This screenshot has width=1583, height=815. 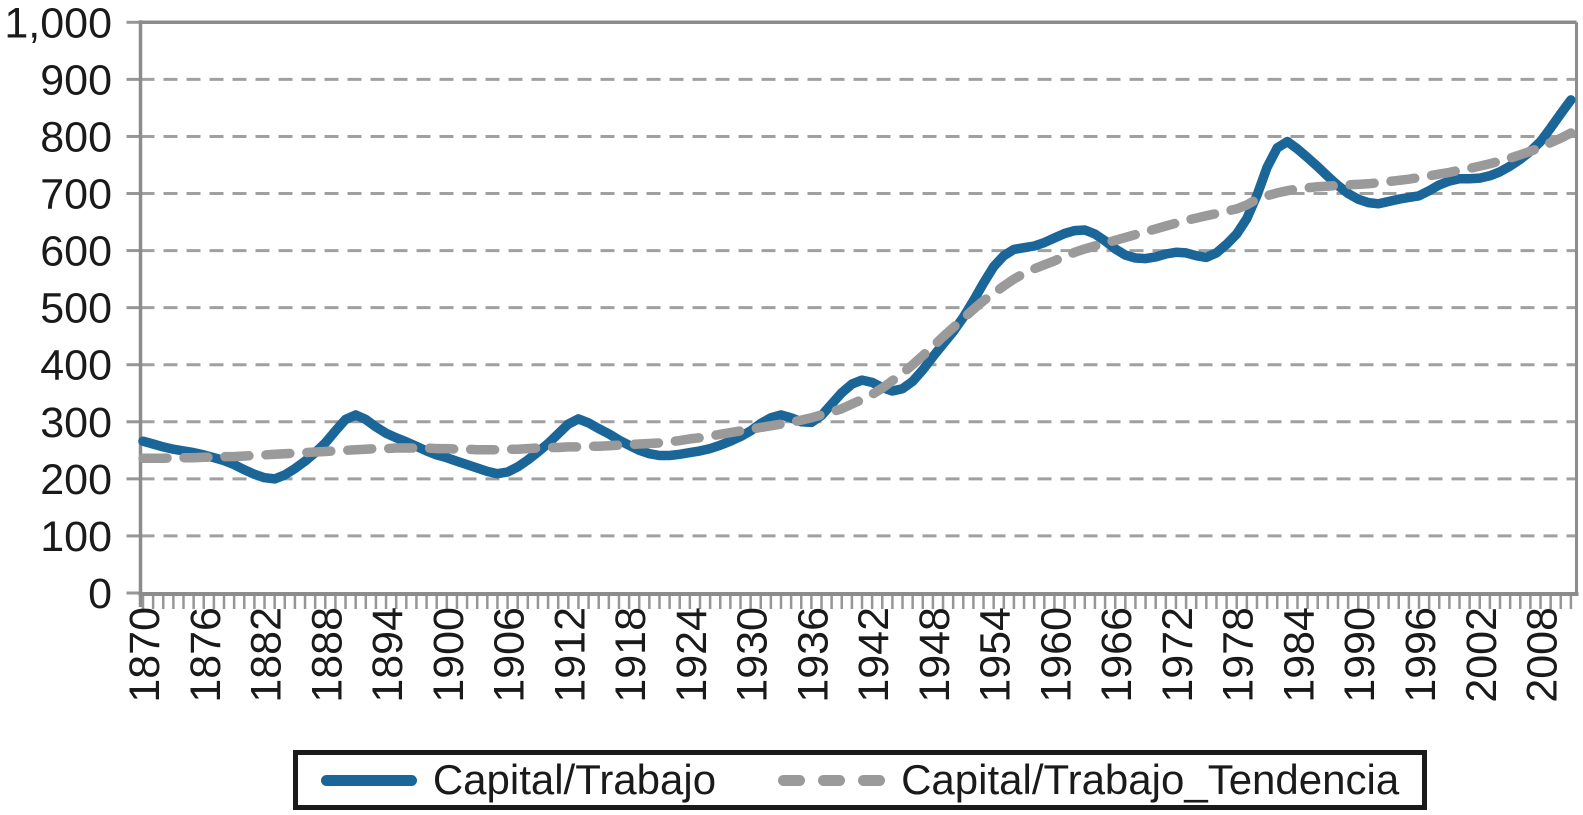 What do you see at coordinates (76, 80) in the screenshot?
I see `y-tick-label: 900` at bounding box center [76, 80].